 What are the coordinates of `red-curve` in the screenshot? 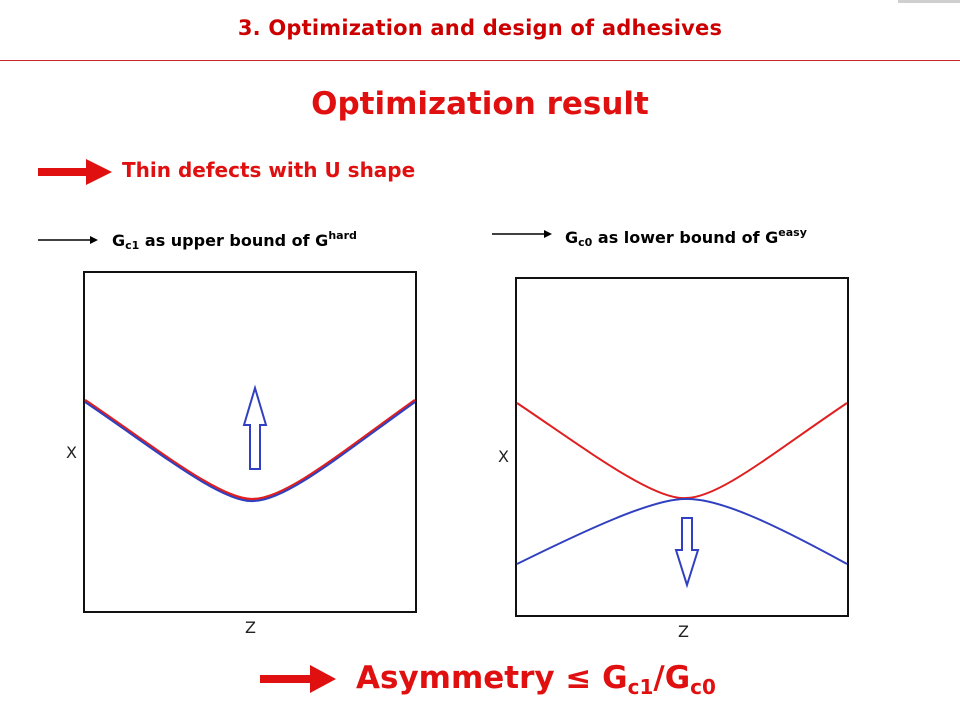 It's located at (250, 449).